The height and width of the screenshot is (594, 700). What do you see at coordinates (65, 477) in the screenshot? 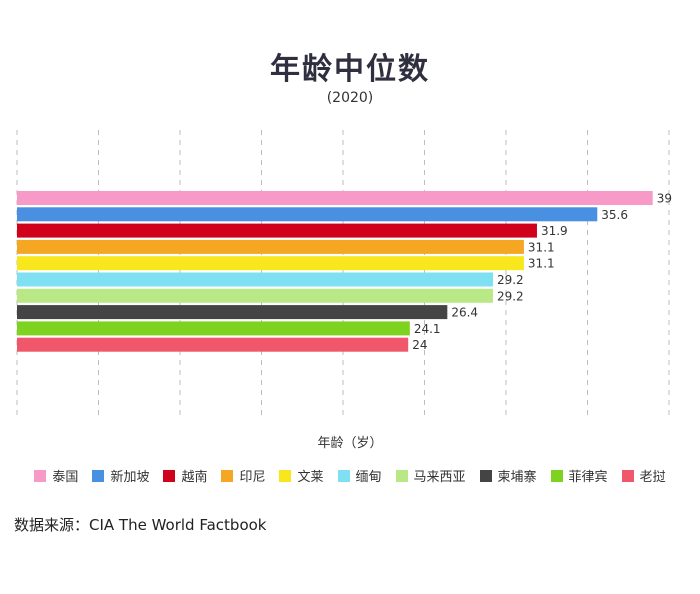
I see `legend-label: 泰国` at bounding box center [65, 477].